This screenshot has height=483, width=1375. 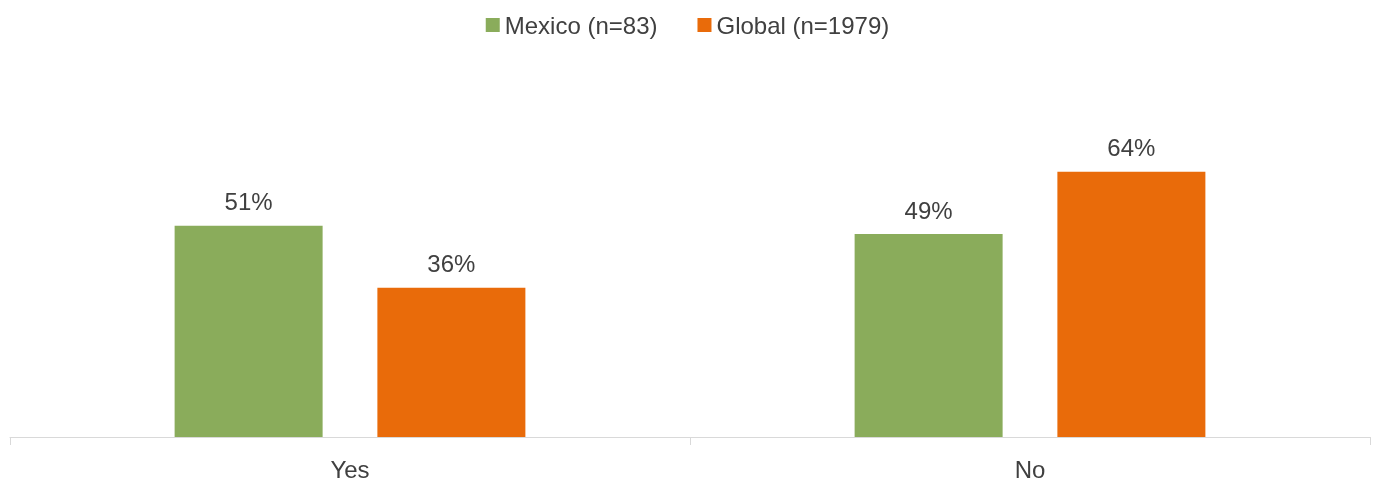 I want to click on data-label: 51%, so click(x=248, y=202).